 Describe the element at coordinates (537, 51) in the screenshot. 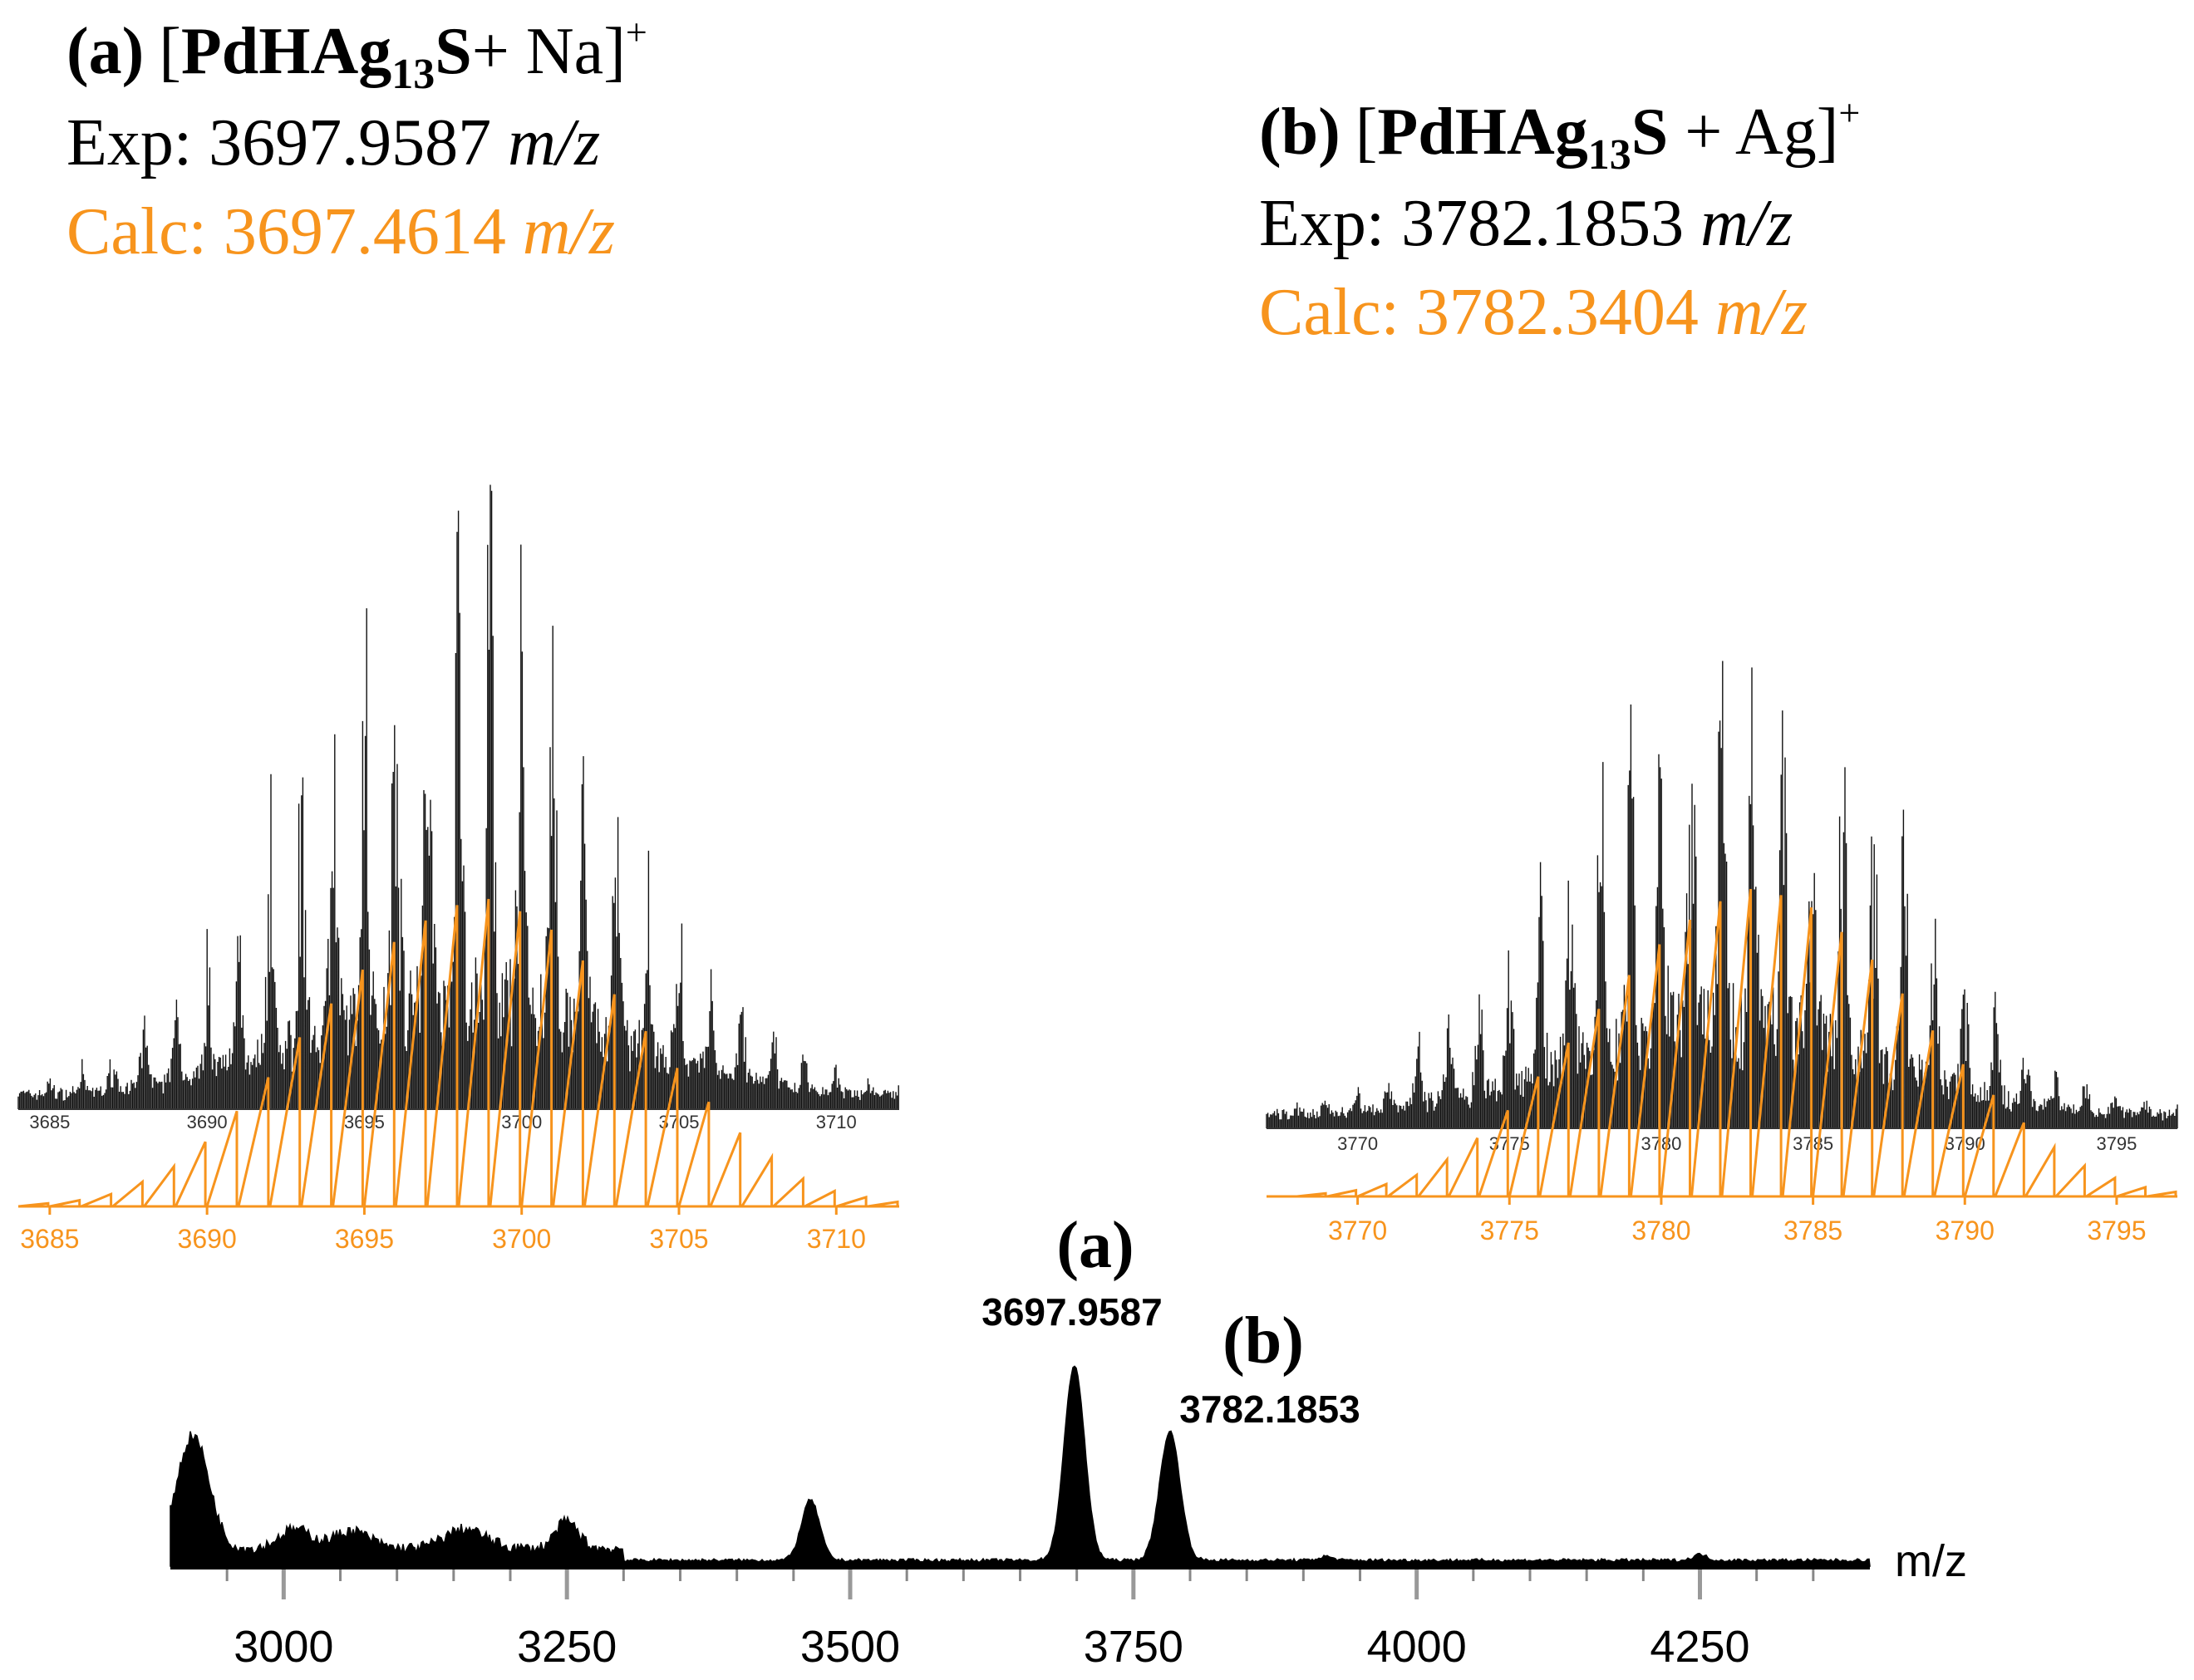

I see `panel-a-adduct: + Na` at that location.